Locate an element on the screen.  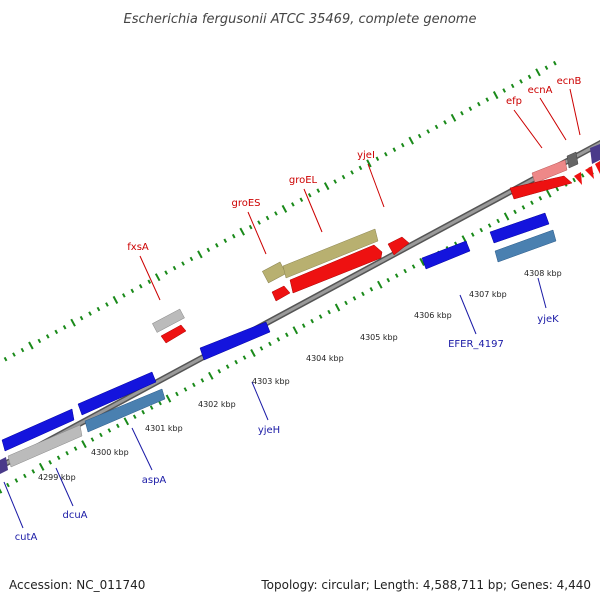
label-aspA: aspA is located at coordinates (154, 480).